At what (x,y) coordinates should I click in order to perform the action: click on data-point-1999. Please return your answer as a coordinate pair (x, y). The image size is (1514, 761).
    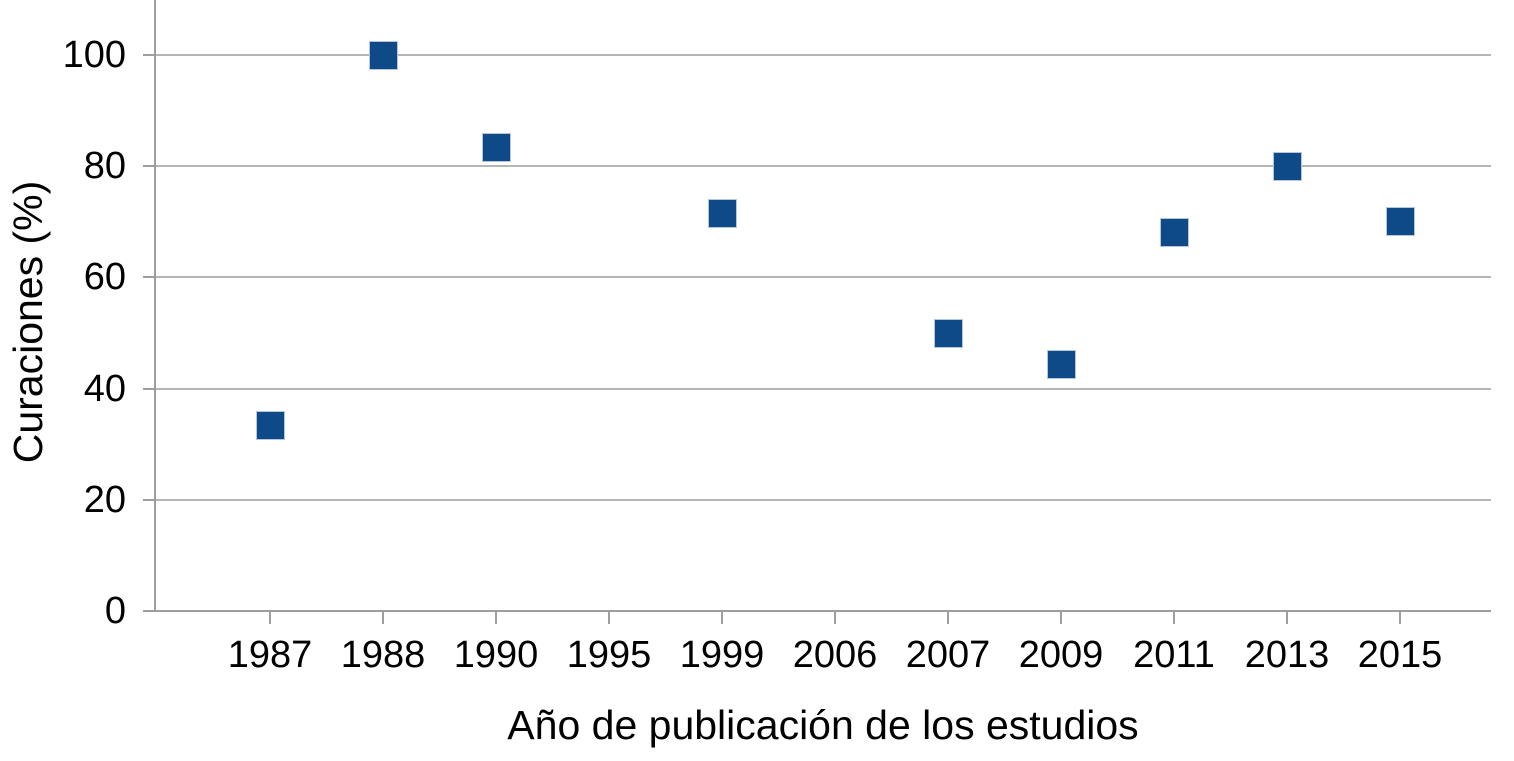
    Looking at the image, I should click on (722, 213).